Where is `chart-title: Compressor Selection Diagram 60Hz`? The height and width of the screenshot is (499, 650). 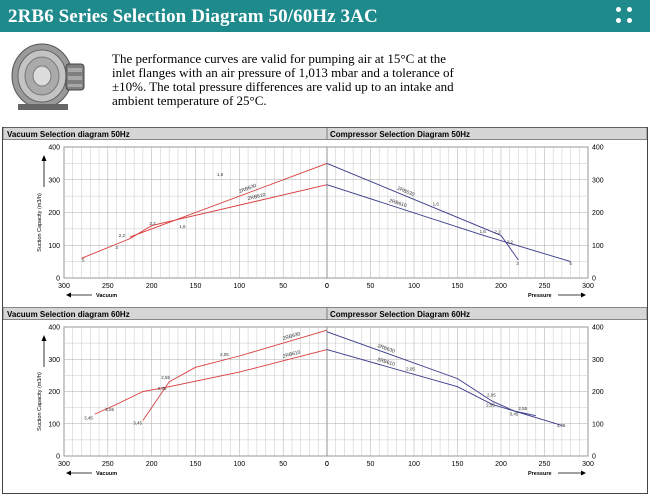
chart-title: Compressor Selection Diagram 60Hz is located at coordinates (400, 314).